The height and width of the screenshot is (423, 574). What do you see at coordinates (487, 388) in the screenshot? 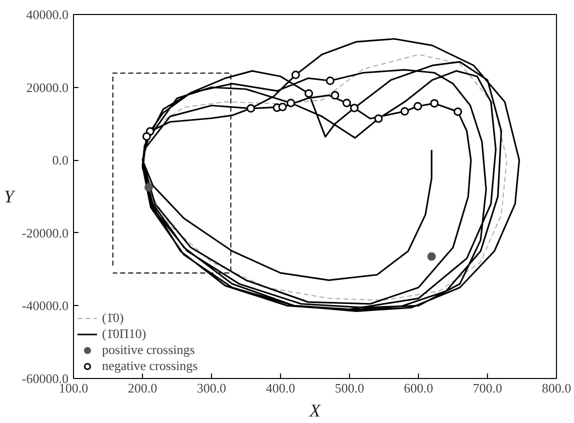
I see `x-tick-label: 700.0` at bounding box center [487, 388].